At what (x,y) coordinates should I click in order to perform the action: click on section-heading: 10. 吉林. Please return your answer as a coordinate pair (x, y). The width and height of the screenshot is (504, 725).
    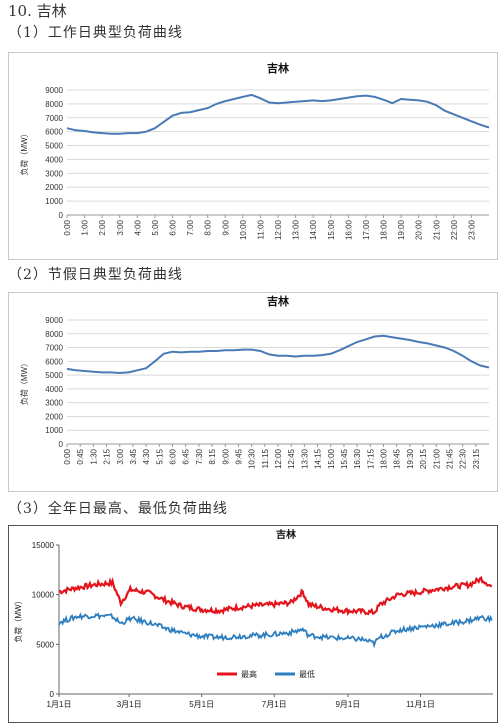
    Looking at the image, I should click on (37, 11).